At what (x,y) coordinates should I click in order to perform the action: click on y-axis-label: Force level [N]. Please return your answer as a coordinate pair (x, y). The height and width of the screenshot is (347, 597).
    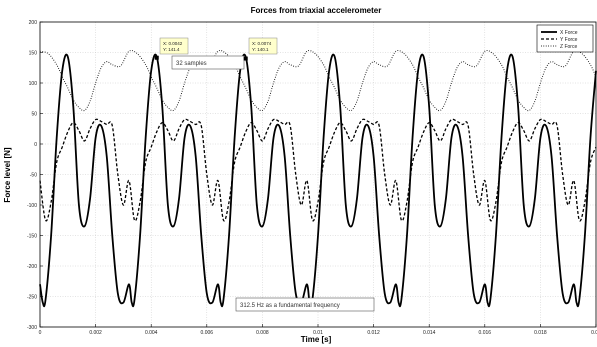
    Looking at the image, I should click on (7, 174).